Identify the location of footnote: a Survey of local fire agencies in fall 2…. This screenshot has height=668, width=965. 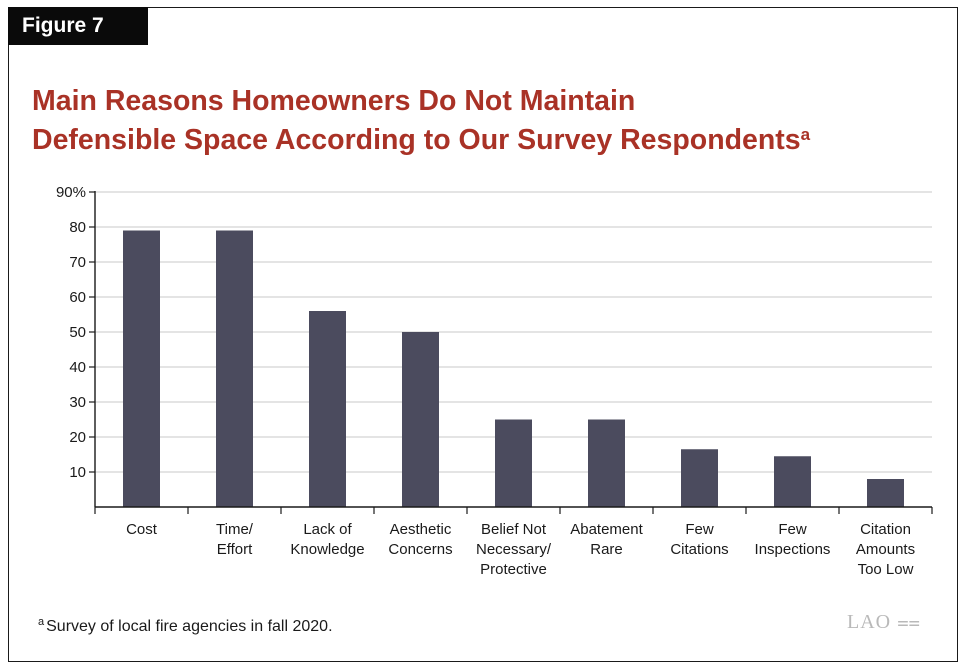
(185, 626).